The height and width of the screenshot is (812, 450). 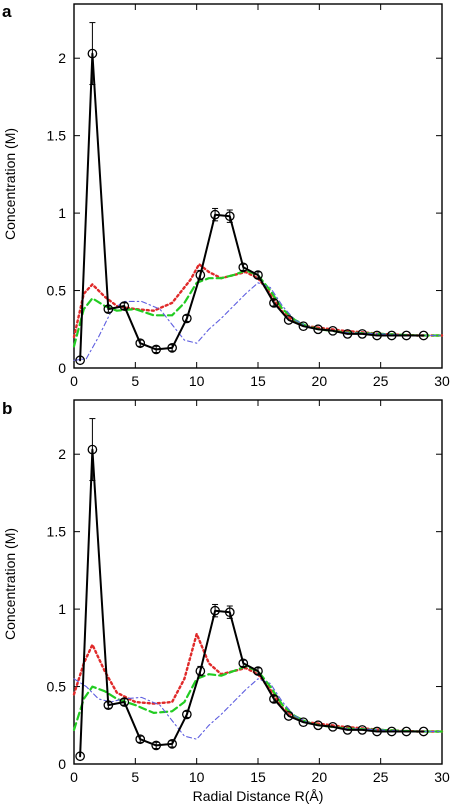 What do you see at coordinates (258, 796) in the screenshot?
I see `x-axis-label: Radial Distance R(Å)` at bounding box center [258, 796].